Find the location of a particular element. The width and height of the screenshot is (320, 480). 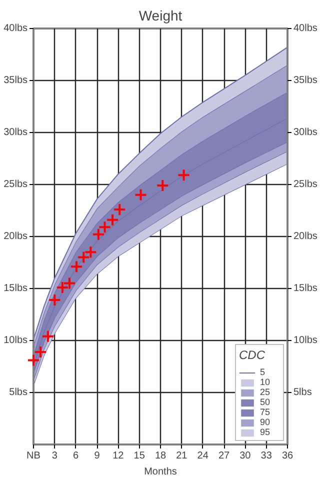

x-tick-label: 27 is located at coordinates (224, 456).